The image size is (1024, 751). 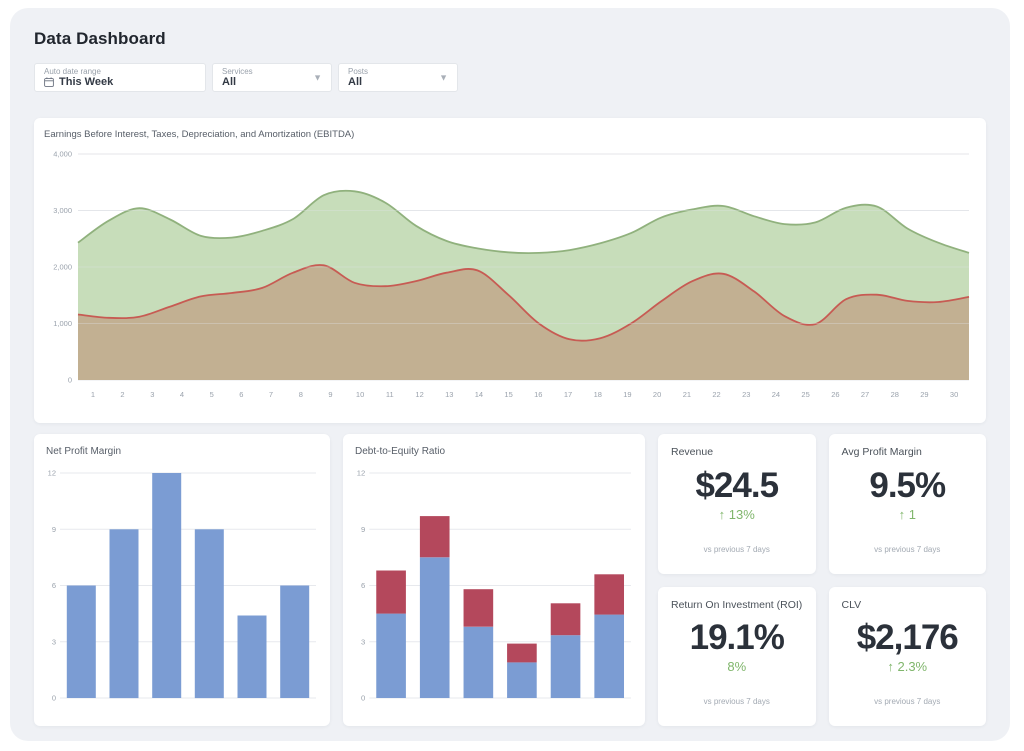 What do you see at coordinates (907, 514) in the screenshot?
I see `avg-profit-margin-kpi-delta: ↑ 1` at bounding box center [907, 514].